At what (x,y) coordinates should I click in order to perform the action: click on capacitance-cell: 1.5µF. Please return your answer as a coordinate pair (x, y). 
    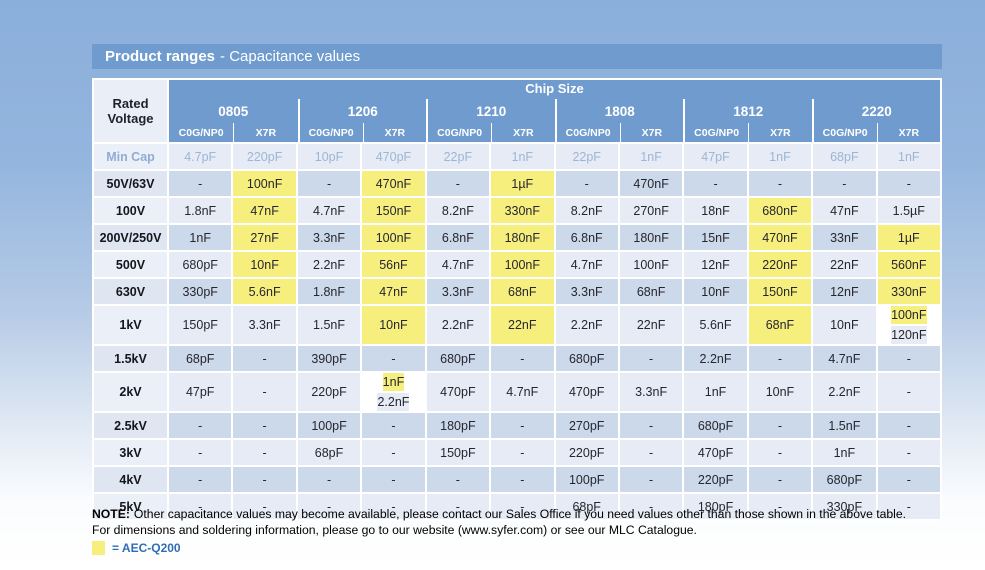
    Looking at the image, I should click on (908, 210).